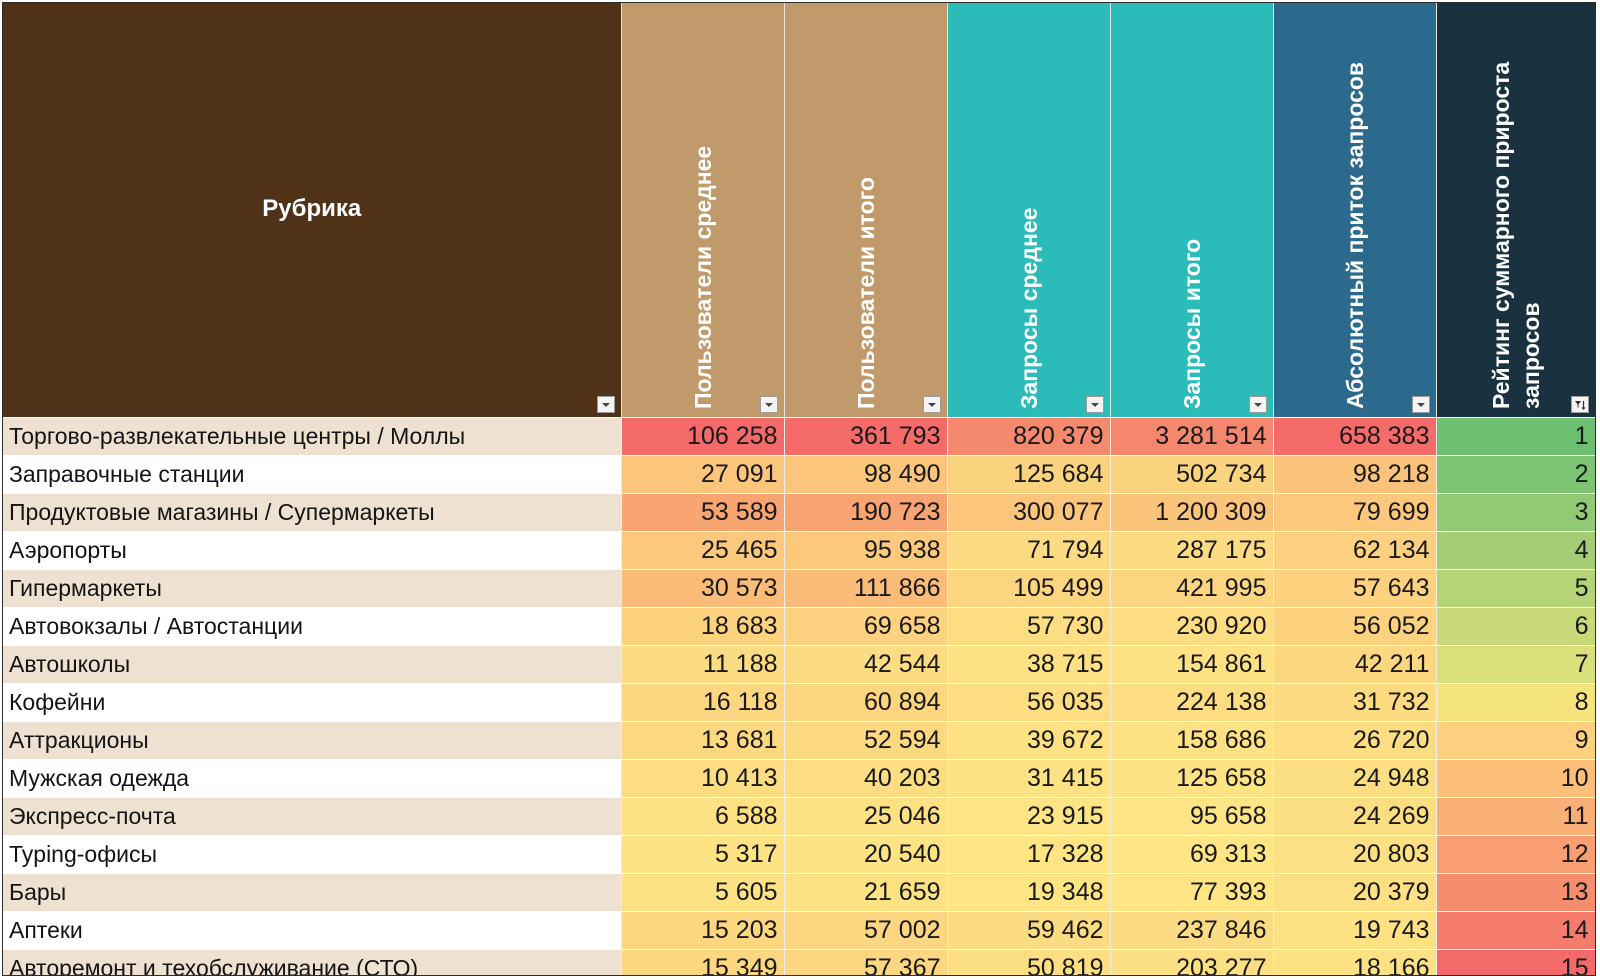 This screenshot has height=980, width=1600. Describe the element at coordinates (1355, 702) in the screenshot. I see `cell-absolute-inflow: 31 732` at that location.